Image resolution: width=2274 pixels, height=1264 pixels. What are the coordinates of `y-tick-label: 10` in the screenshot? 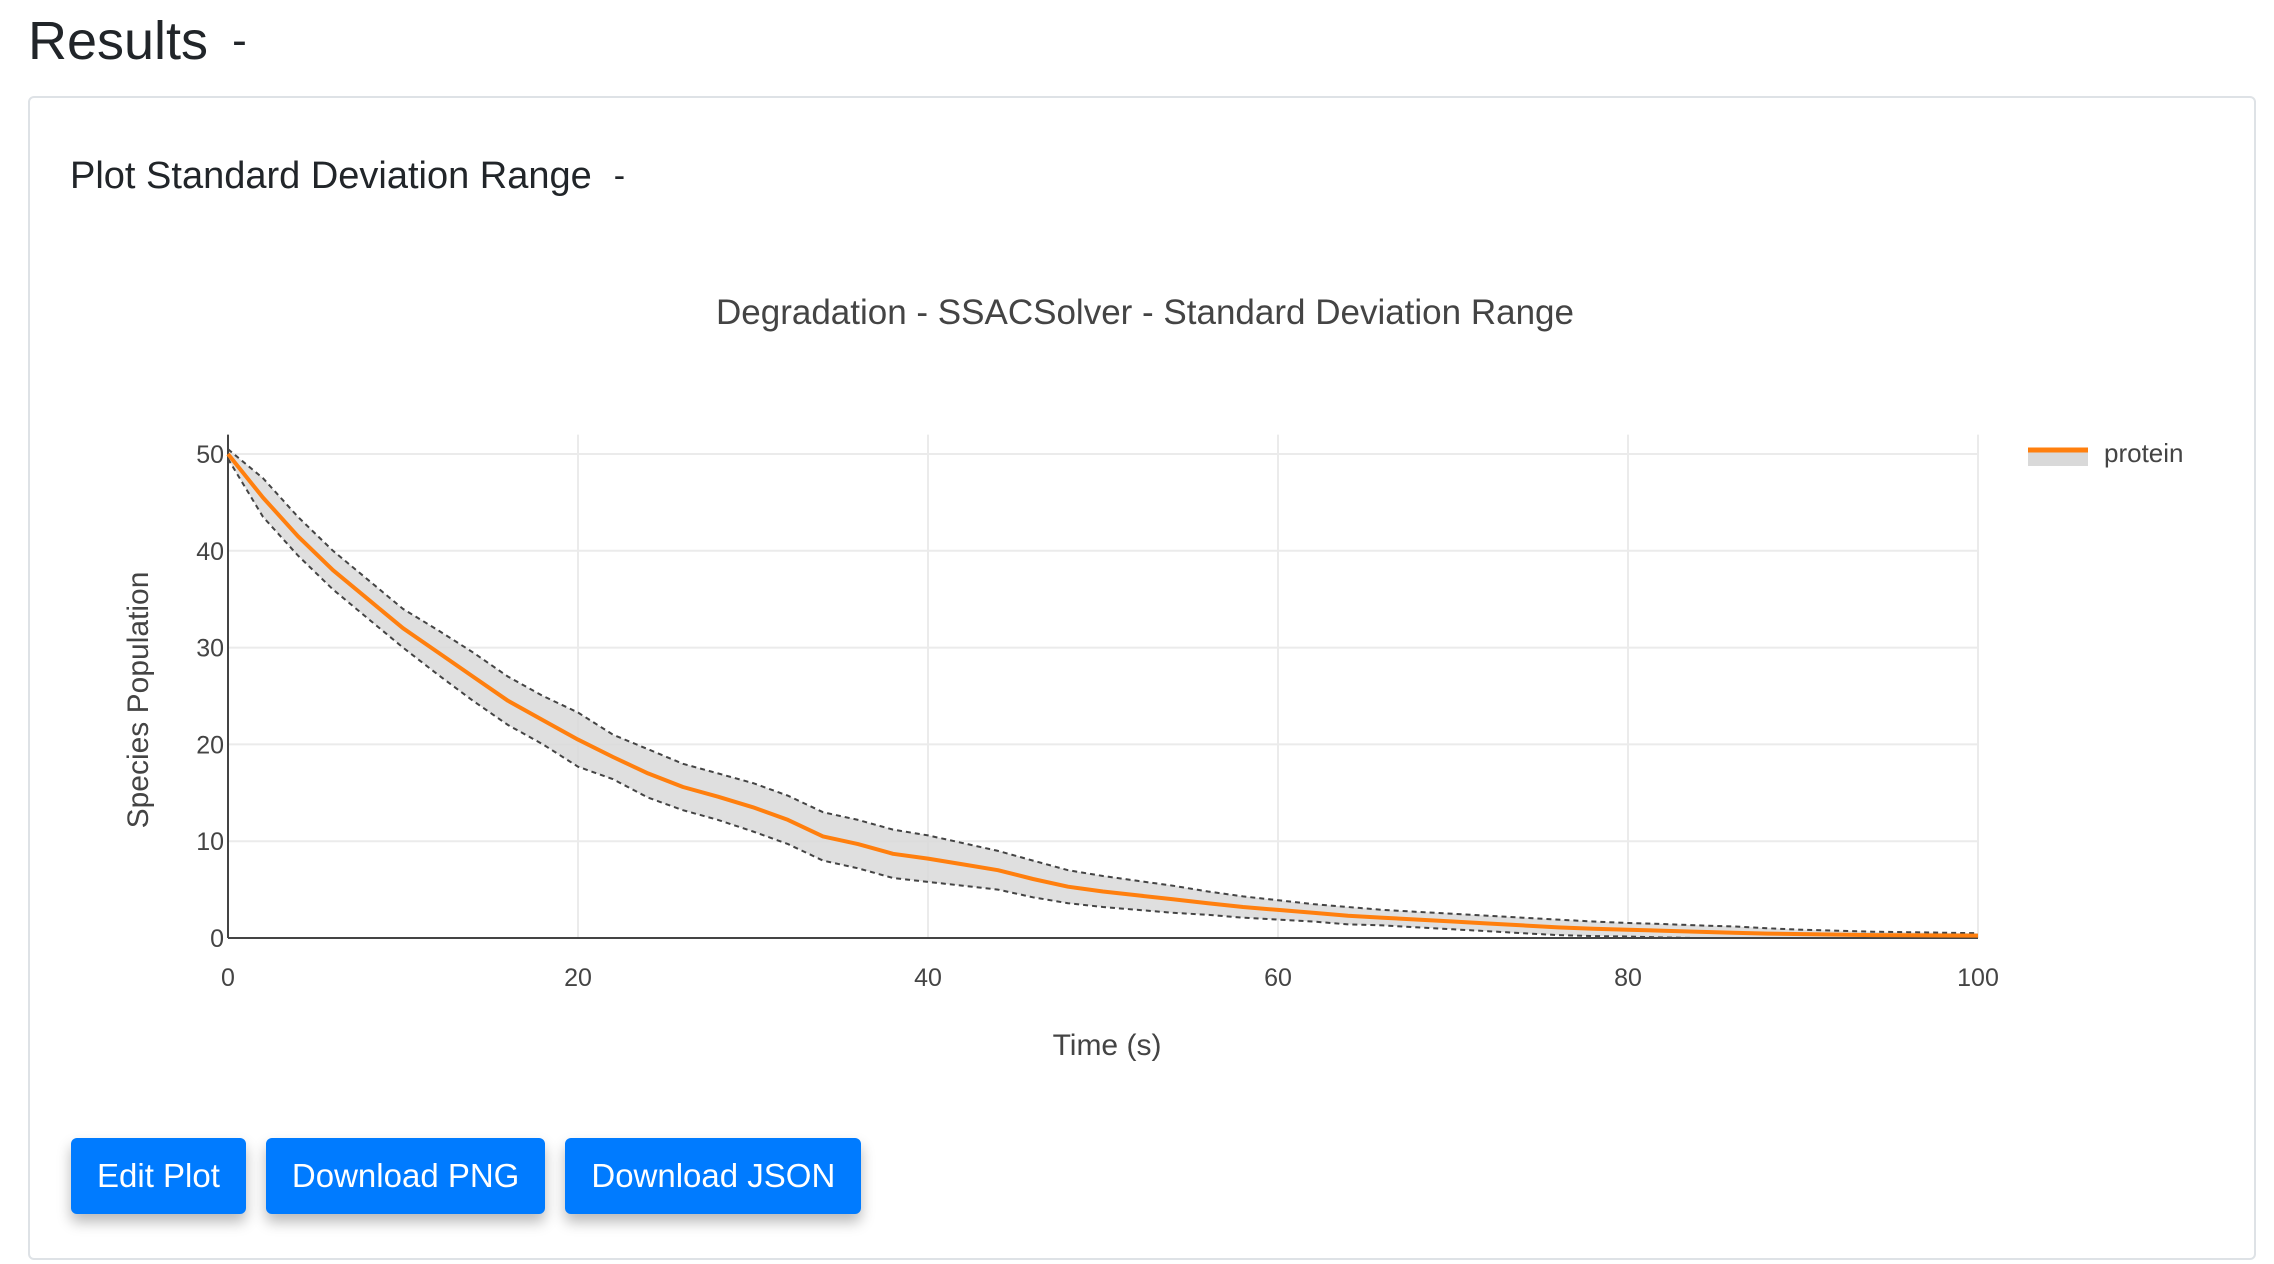 It's located at (210, 842).